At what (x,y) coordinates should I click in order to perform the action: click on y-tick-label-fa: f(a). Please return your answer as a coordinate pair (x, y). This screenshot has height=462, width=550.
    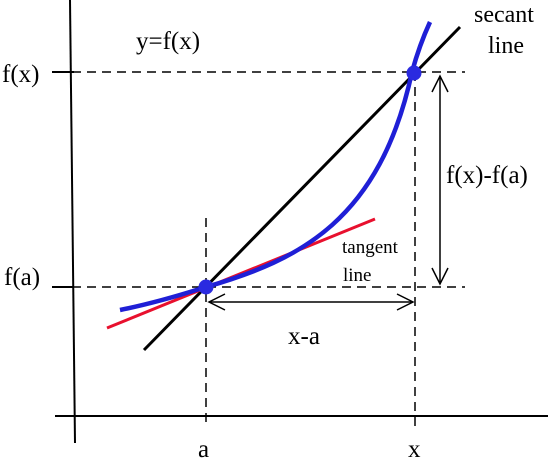
    Looking at the image, I should click on (22, 277).